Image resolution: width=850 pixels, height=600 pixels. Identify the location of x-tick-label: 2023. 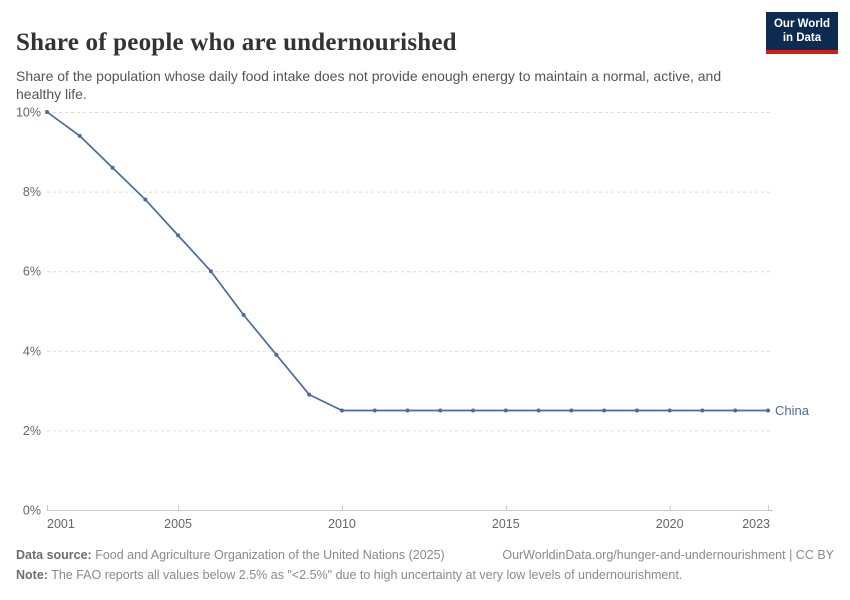
(756, 524).